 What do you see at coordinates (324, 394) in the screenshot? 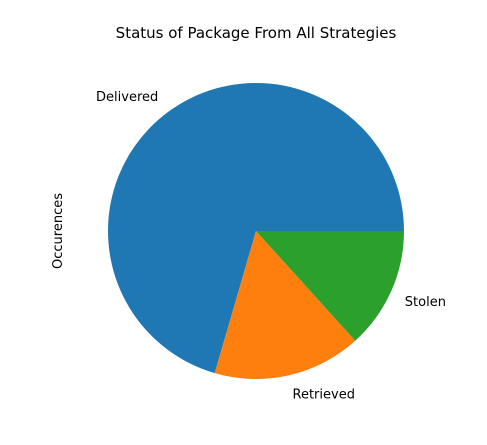
I see `pie-label-retrieved: Retrieved` at bounding box center [324, 394].